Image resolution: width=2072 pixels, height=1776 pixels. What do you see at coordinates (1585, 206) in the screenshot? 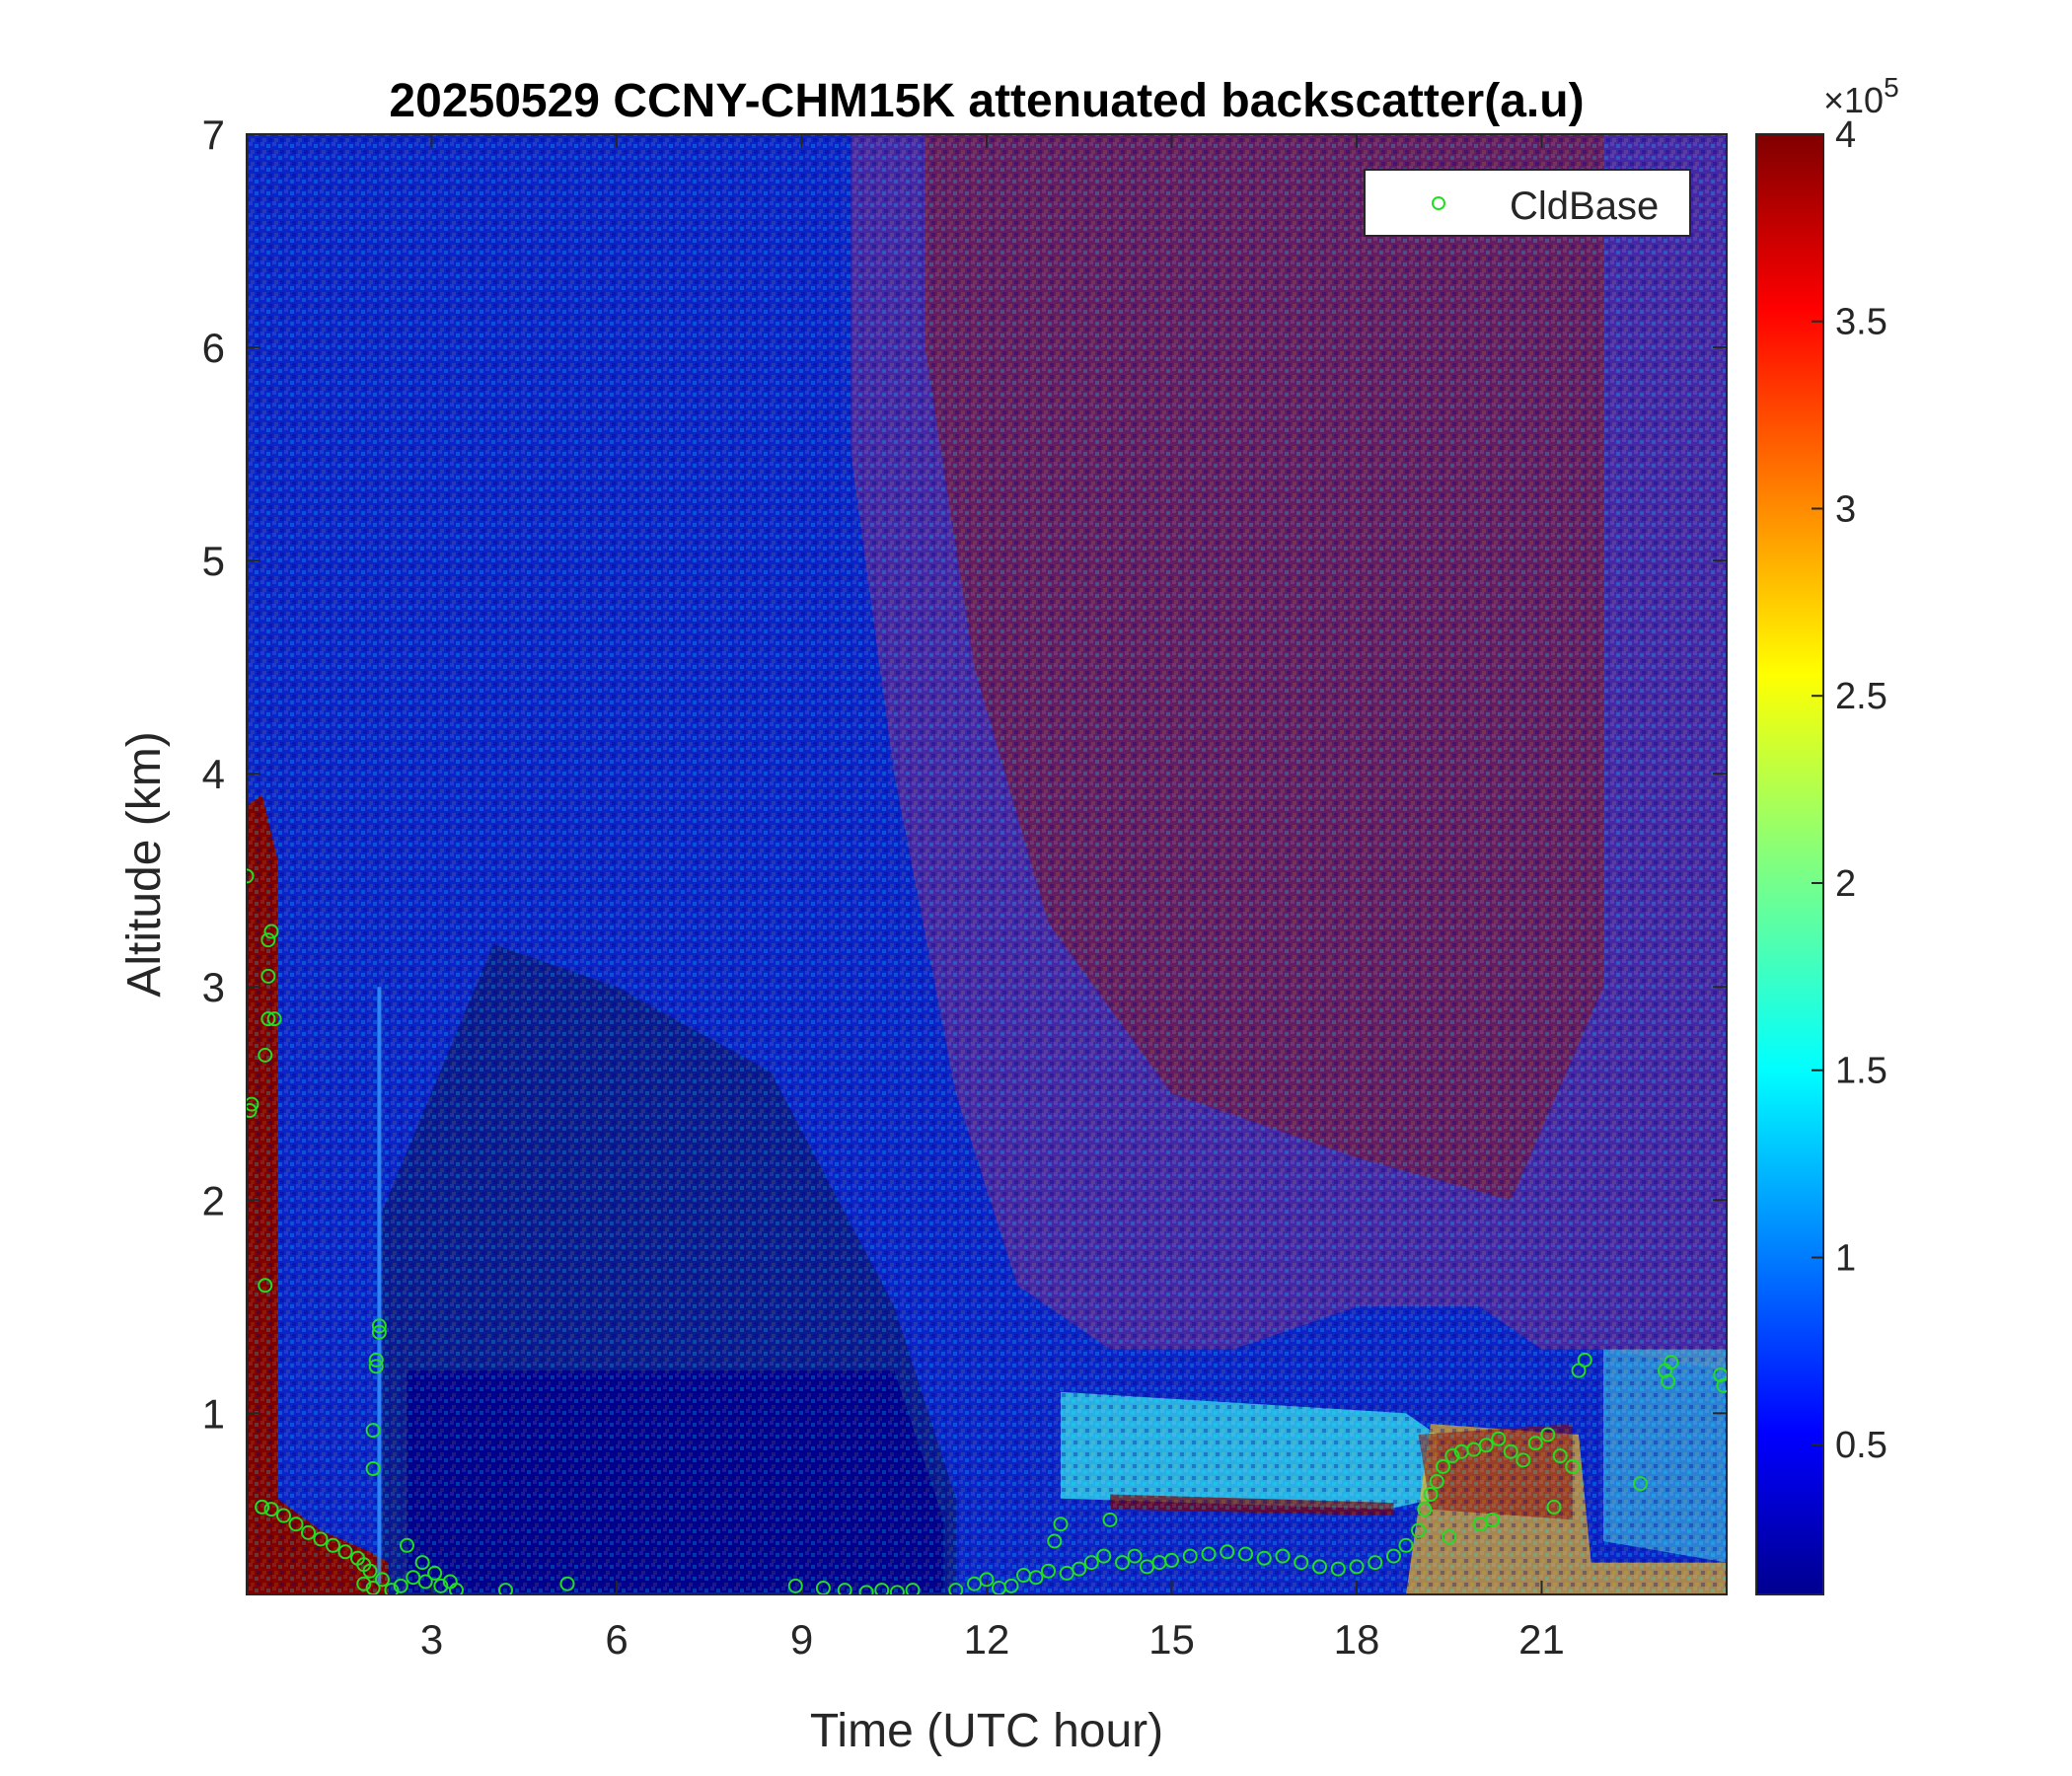
I see `legend-entry-cldbase: CldBase` at bounding box center [1585, 206].